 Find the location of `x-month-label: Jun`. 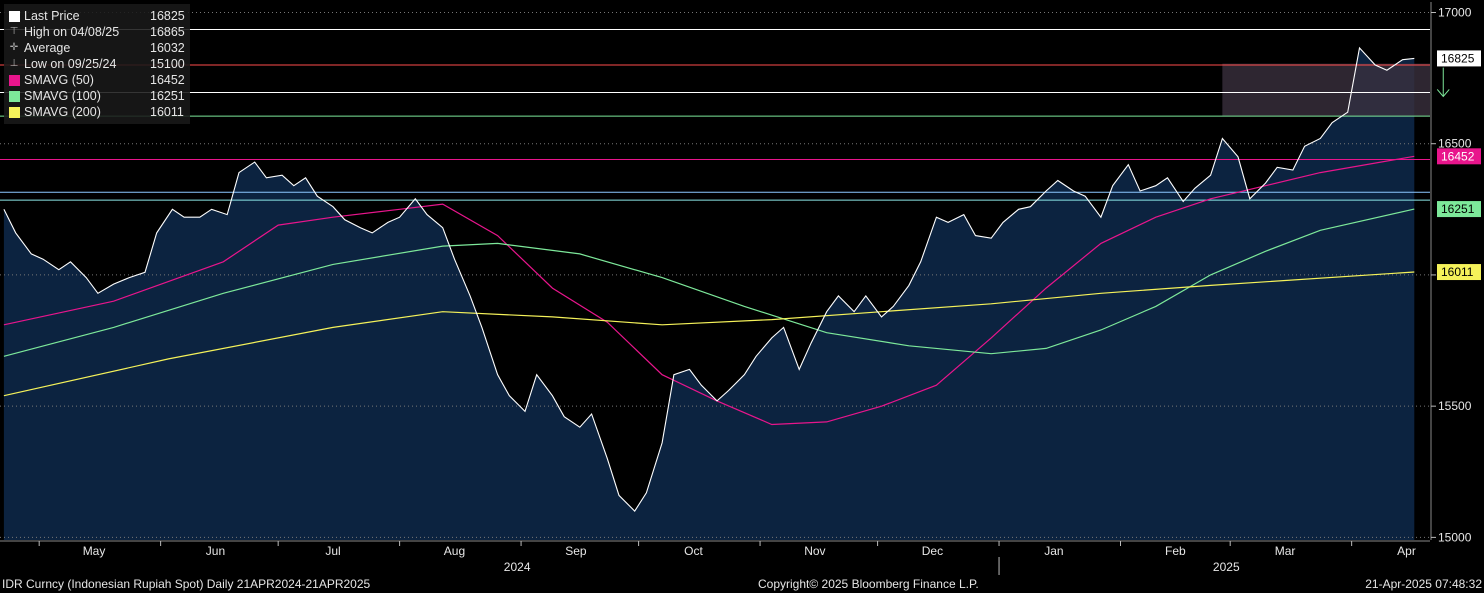

x-month-label: Jun is located at coordinates (215, 551).